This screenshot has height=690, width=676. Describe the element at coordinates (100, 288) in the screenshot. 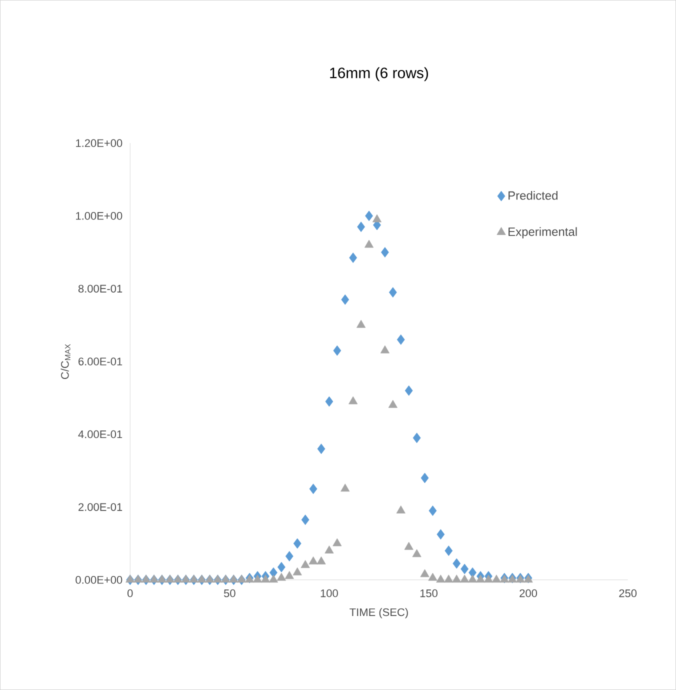

I see `y-tick-label: 8.00E-01` at that location.